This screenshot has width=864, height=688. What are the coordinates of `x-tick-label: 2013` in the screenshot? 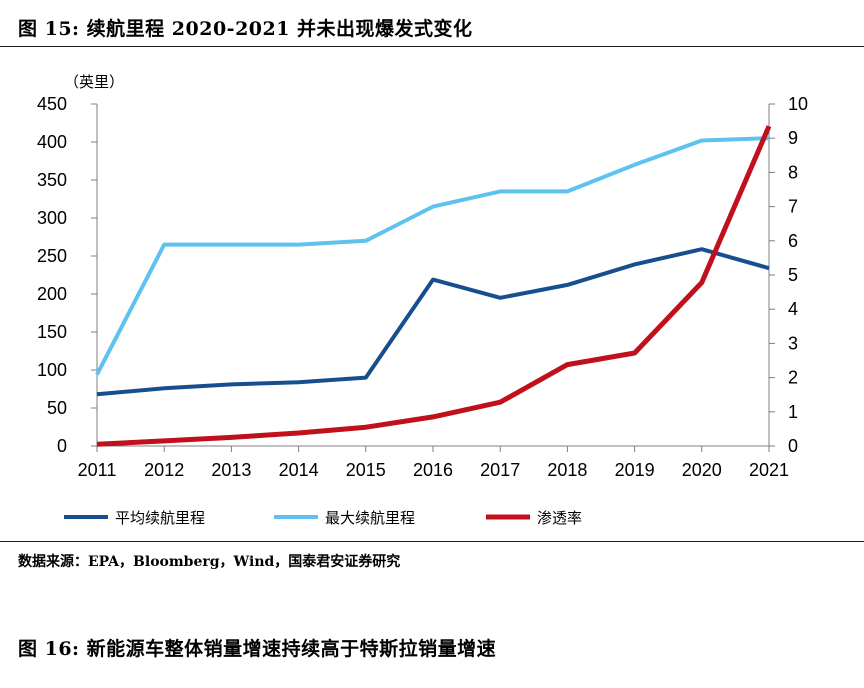 It's located at (231, 470).